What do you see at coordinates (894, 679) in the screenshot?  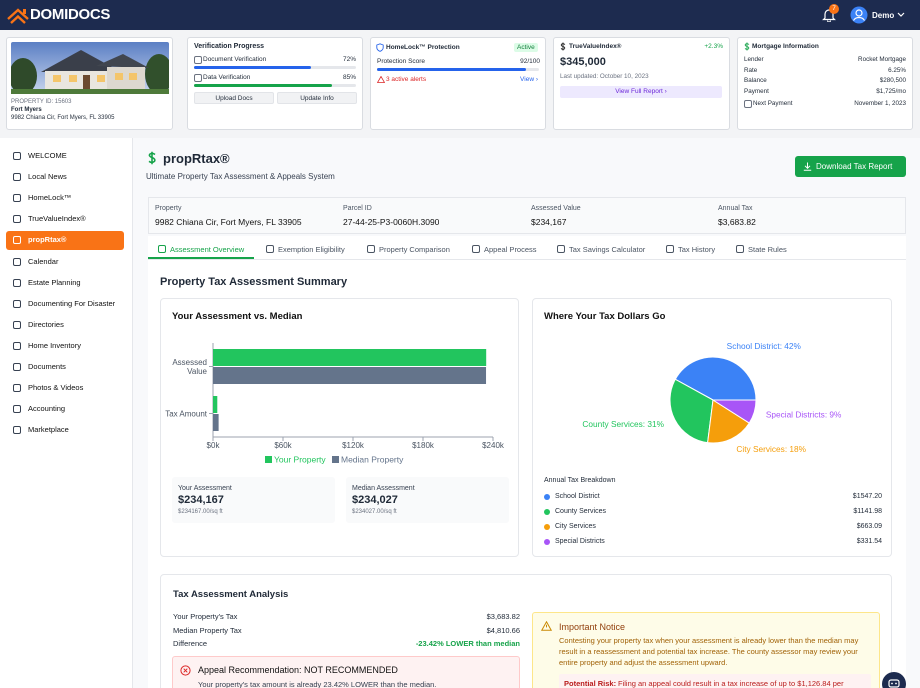 I see `chat-button` at bounding box center [894, 679].